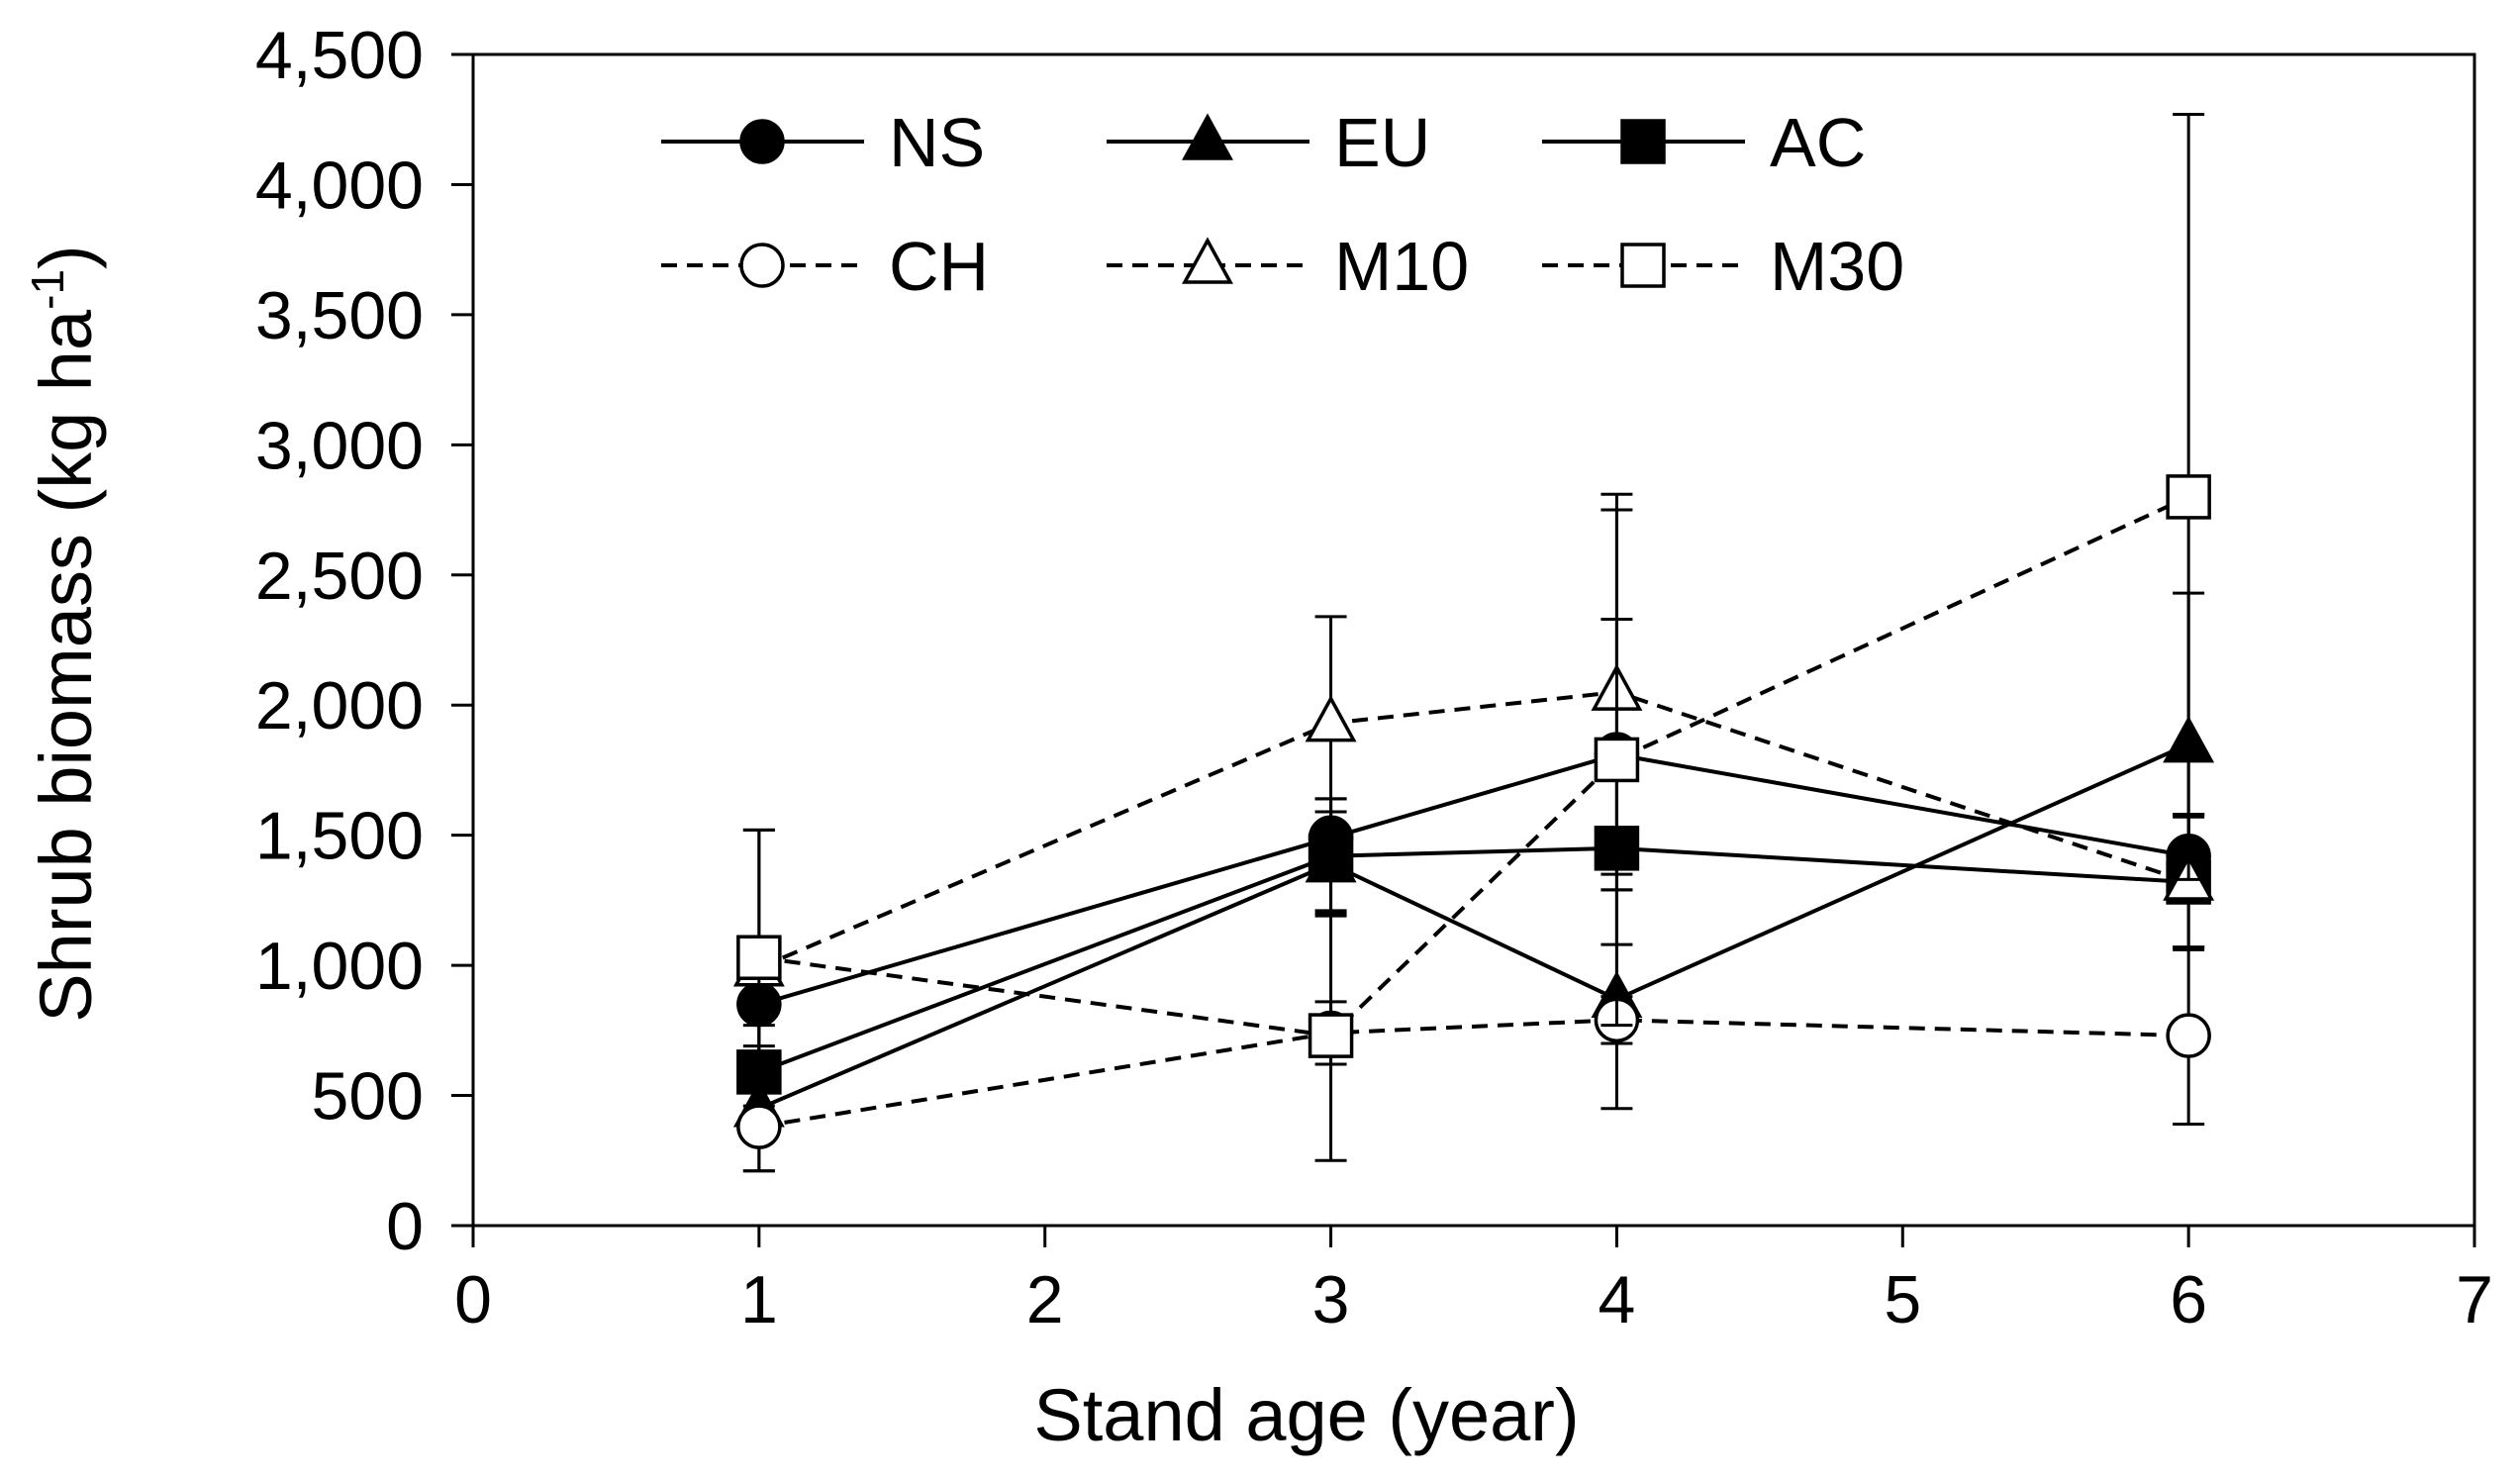 The width and height of the screenshot is (2520, 1483). I want to click on data-point-ac, so click(1331, 856).